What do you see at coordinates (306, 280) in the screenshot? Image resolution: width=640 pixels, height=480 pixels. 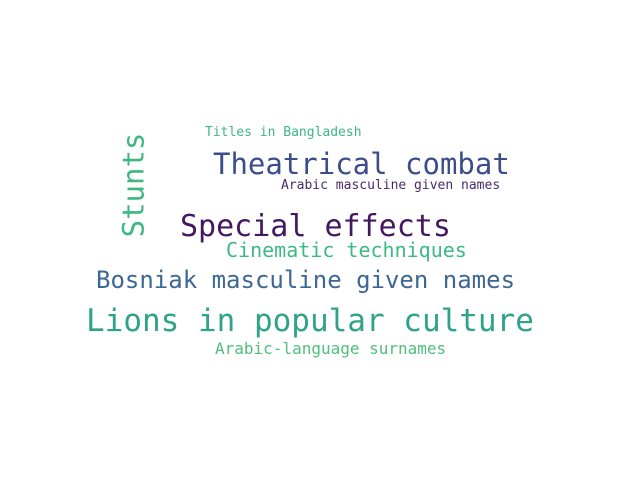 I see `word-bosniak-masculine-given-names: Bosniak masculine given names` at bounding box center [306, 280].